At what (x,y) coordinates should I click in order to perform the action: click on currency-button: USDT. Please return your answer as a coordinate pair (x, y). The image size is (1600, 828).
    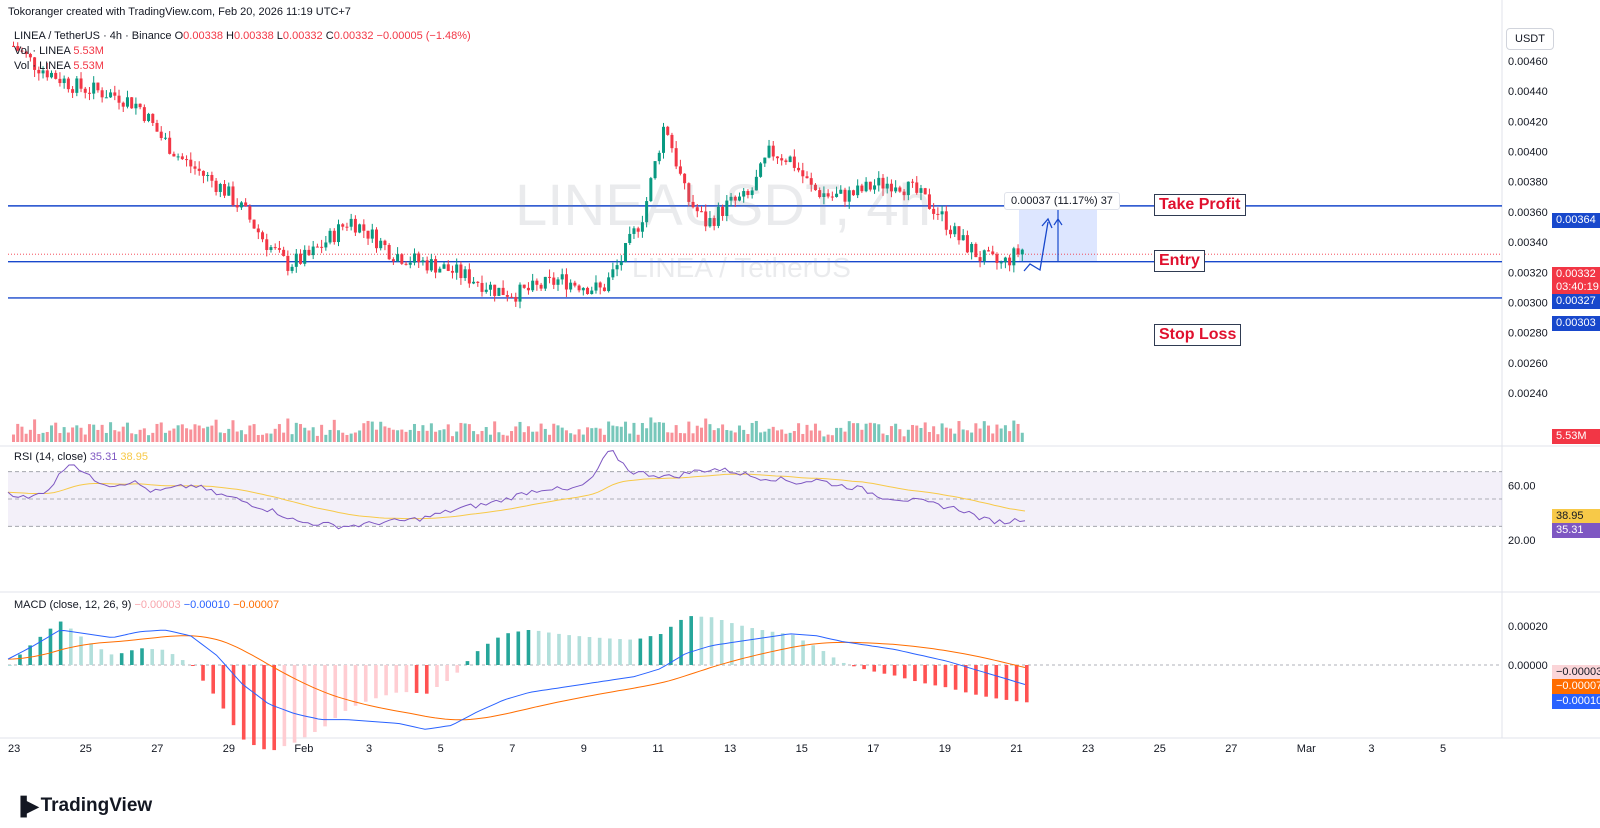
    Looking at the image, I should click on (1530, 39).